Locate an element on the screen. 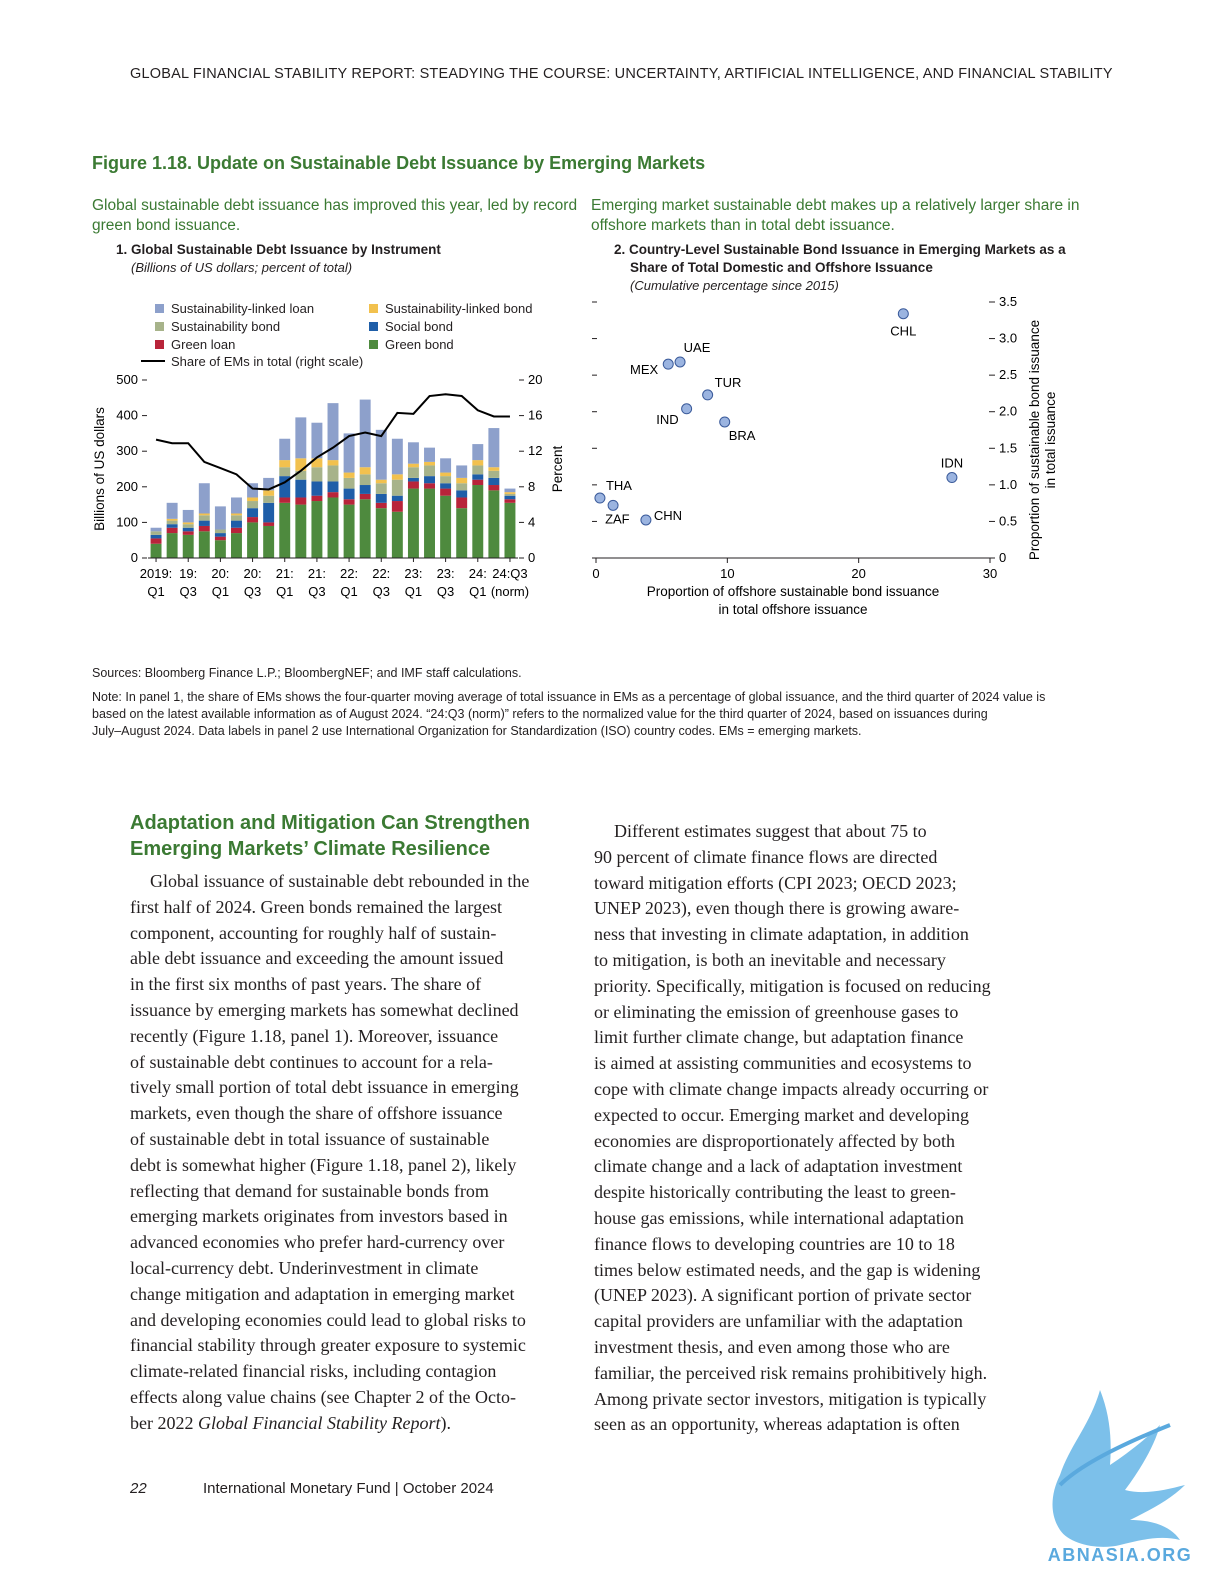 The height and width of the screenshot is (1584, 1224). page-number: 22 is located at coordinates (138, 1488).